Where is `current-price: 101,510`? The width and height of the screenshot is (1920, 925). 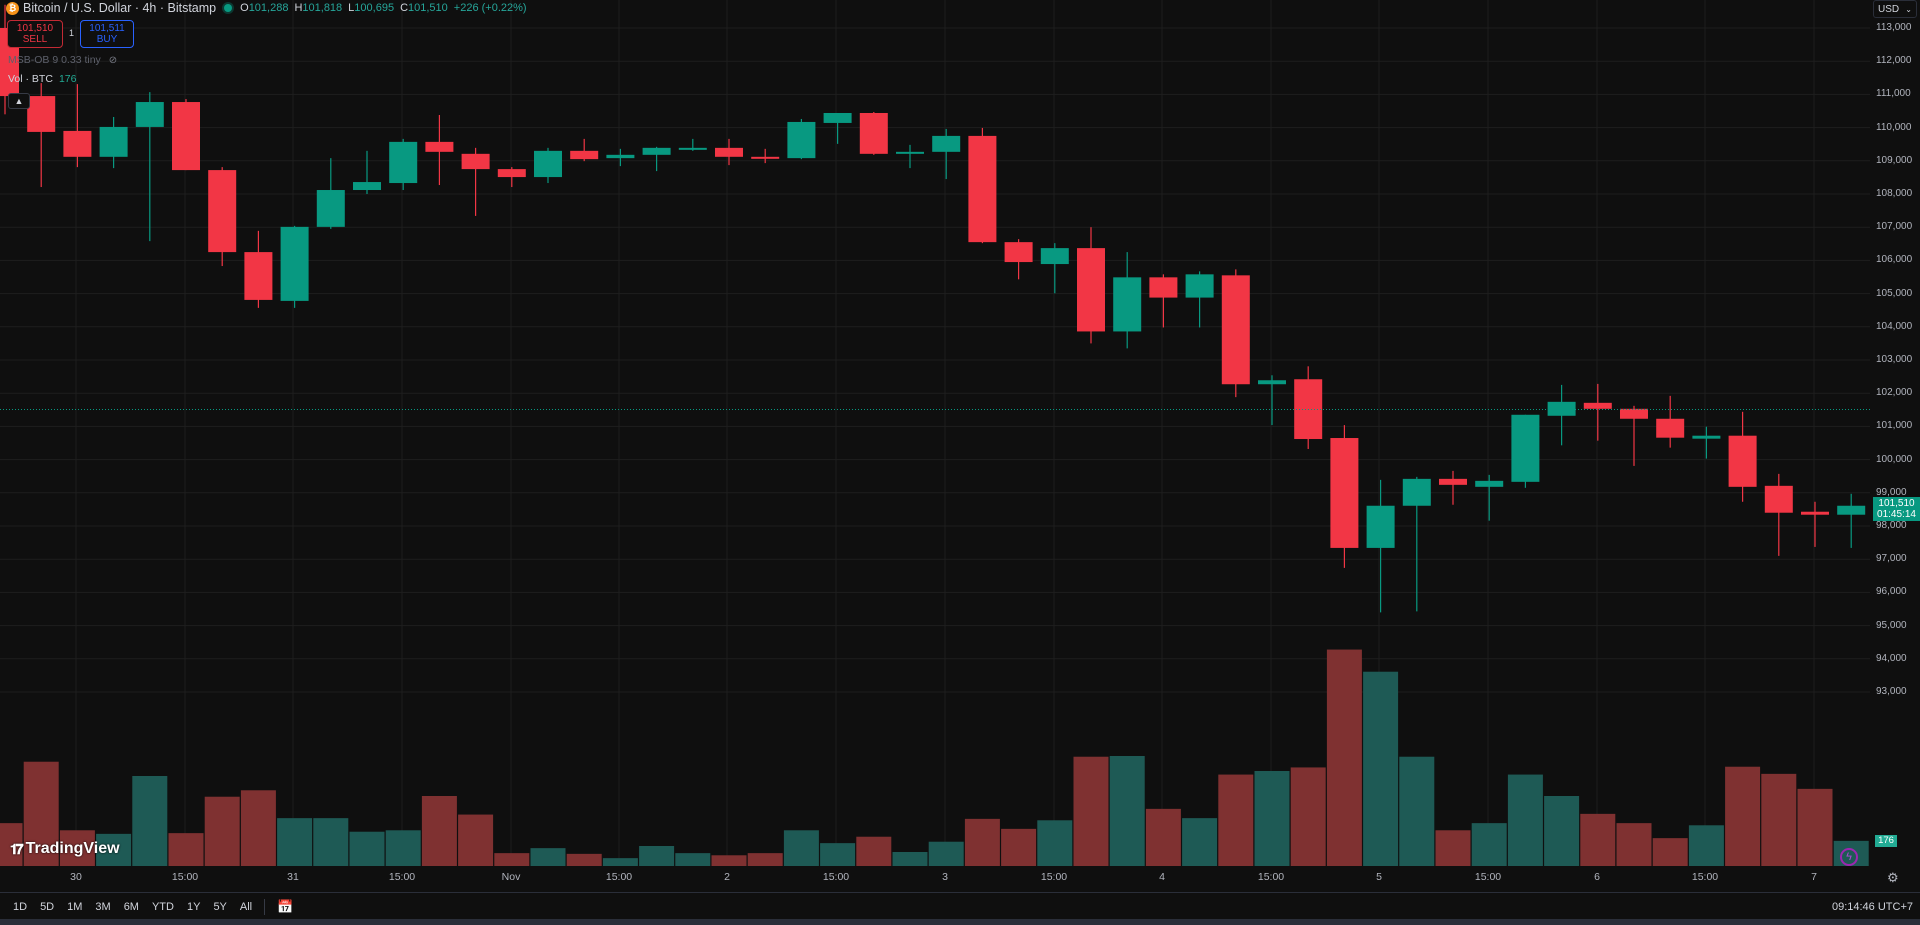
current-price: 101,510 is located at coordinates (1896, 503).